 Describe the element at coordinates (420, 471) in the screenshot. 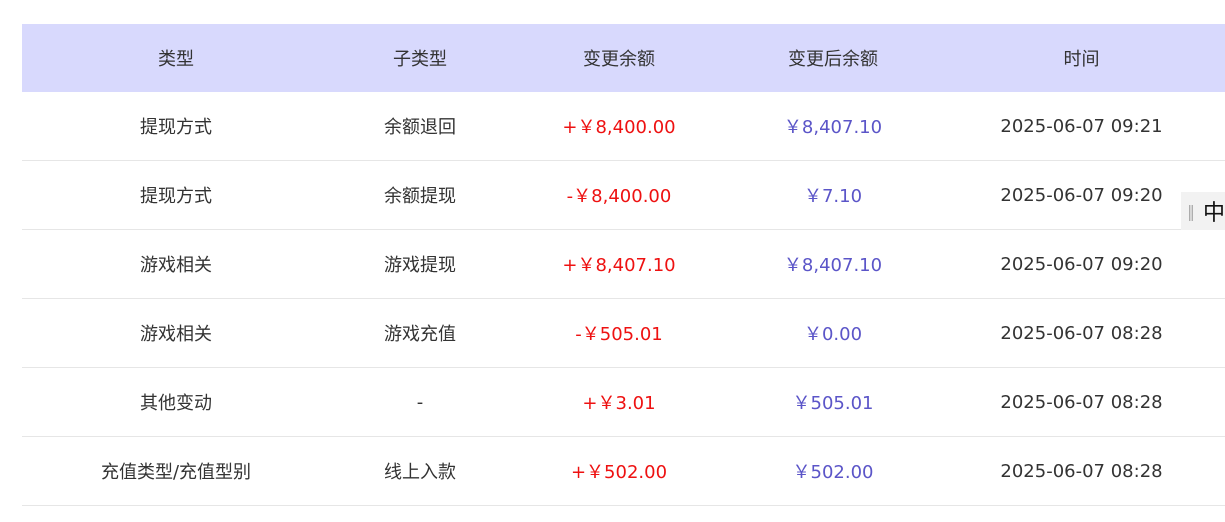

I see `table-cell: 线上入款` at that location.